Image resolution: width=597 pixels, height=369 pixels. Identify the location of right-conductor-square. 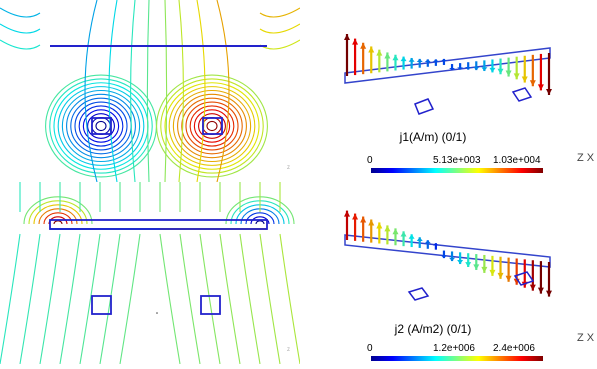
(212, 126).